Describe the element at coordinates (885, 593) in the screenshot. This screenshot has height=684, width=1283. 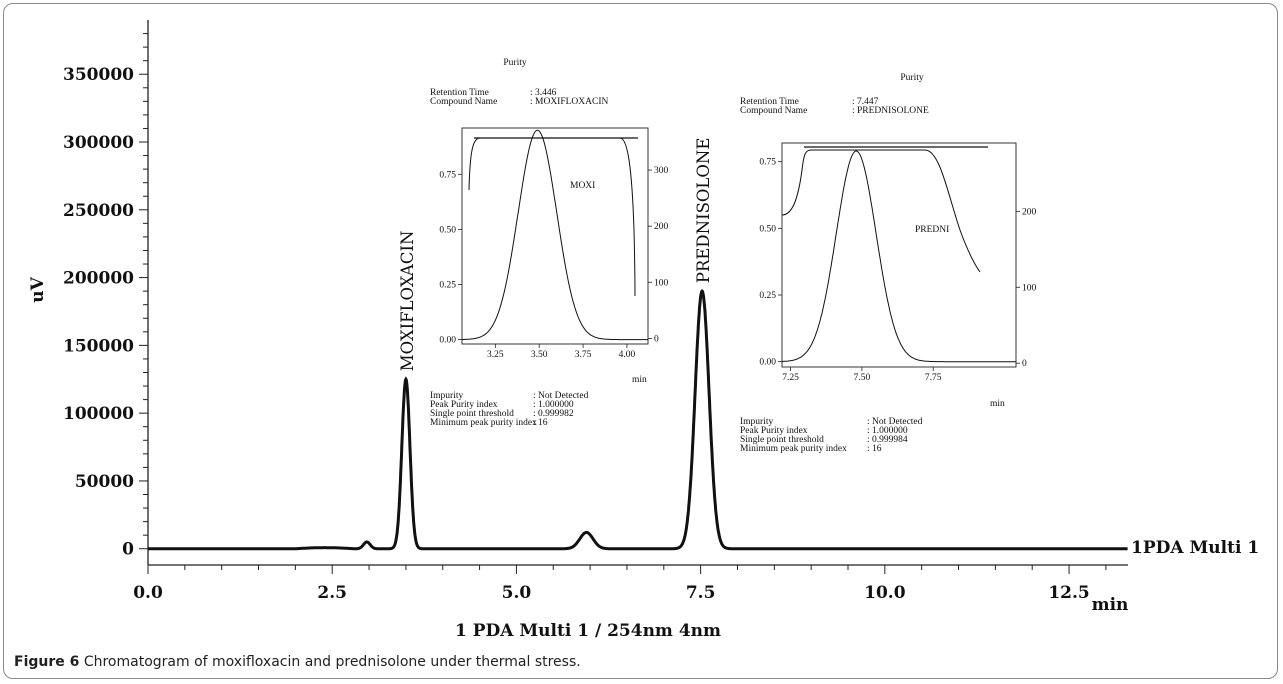
I see `x-tick-label: 10.0` at that location.